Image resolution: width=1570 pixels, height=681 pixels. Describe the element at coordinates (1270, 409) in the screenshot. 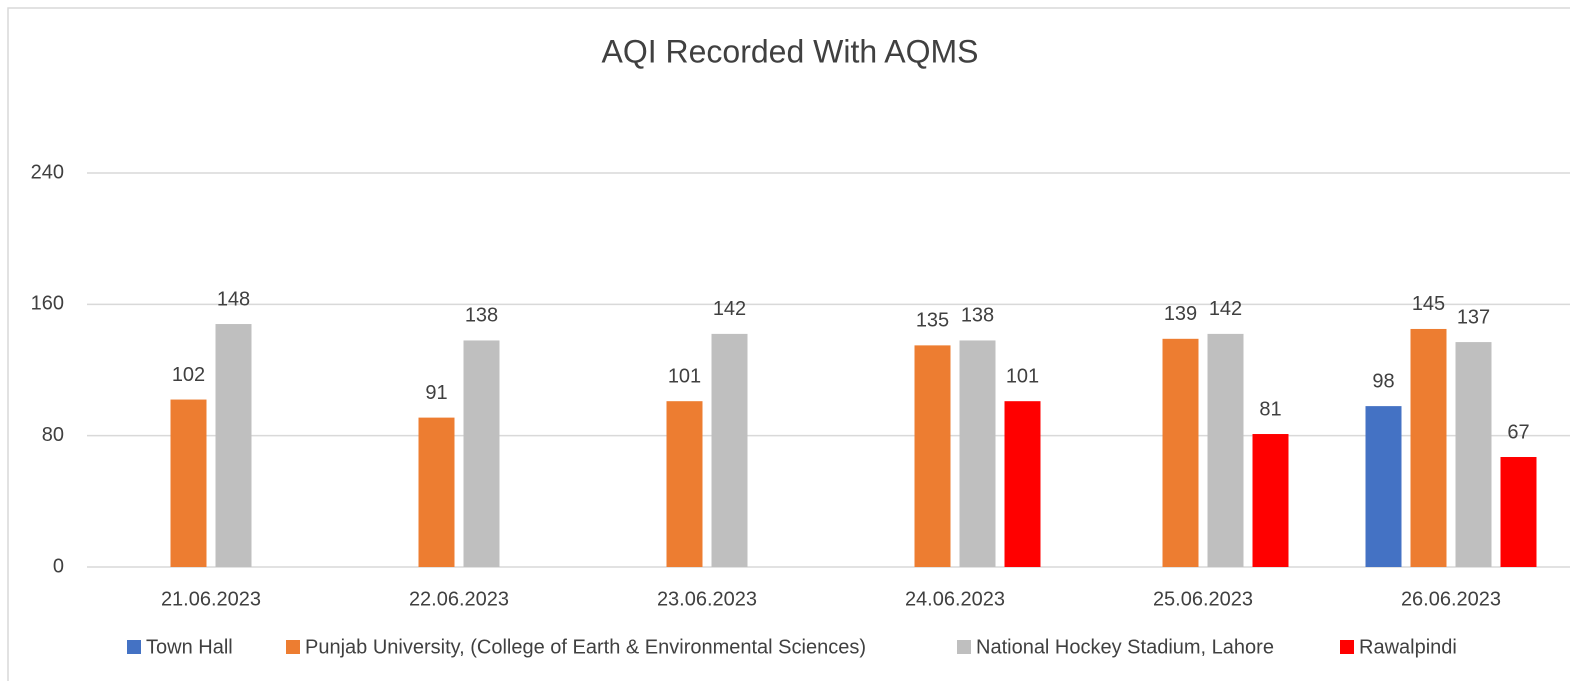

I see `data-label: 81` at that location.